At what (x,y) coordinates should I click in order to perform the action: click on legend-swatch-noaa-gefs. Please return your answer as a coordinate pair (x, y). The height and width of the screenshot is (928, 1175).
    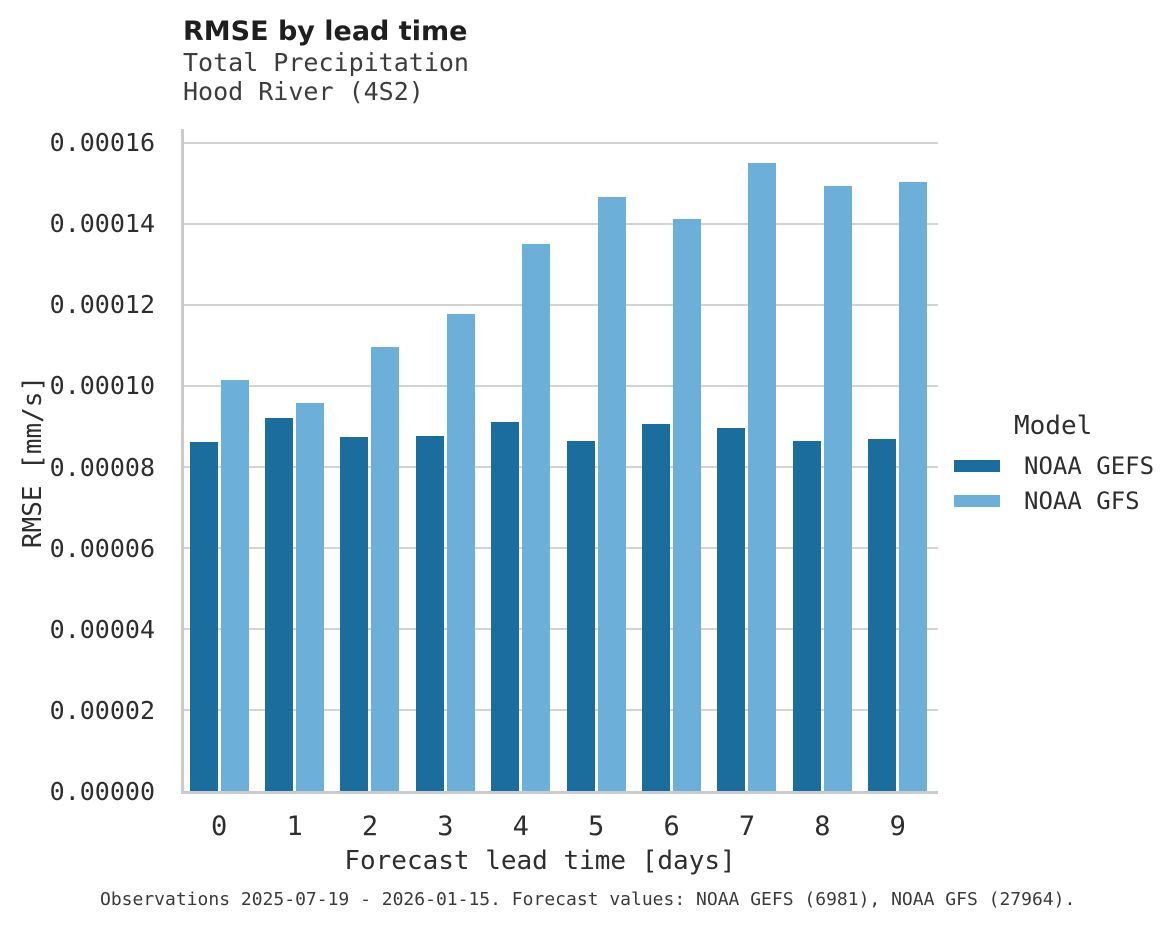
    Looking at the image, I should click on (977, 465).